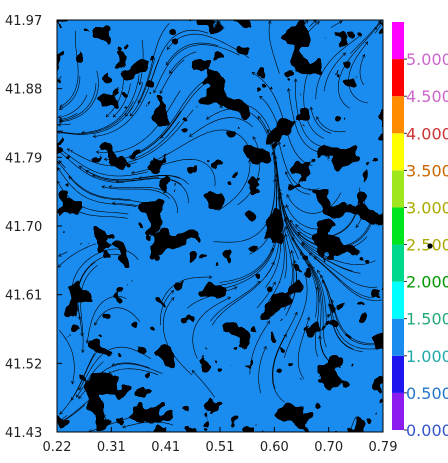  What do you see at coordinates (328, 447) in the screenshot?
I see `x-tick-label: 0.70` at bounding box center [328, 447].